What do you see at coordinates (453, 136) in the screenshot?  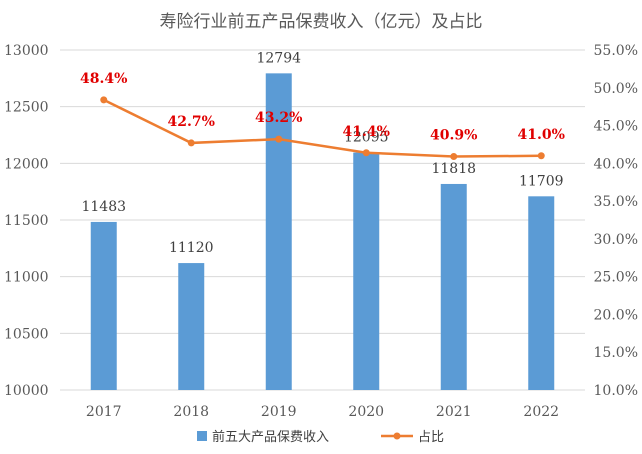 I see `line-value-label: 40.9%` at bounding box center [453, 136].